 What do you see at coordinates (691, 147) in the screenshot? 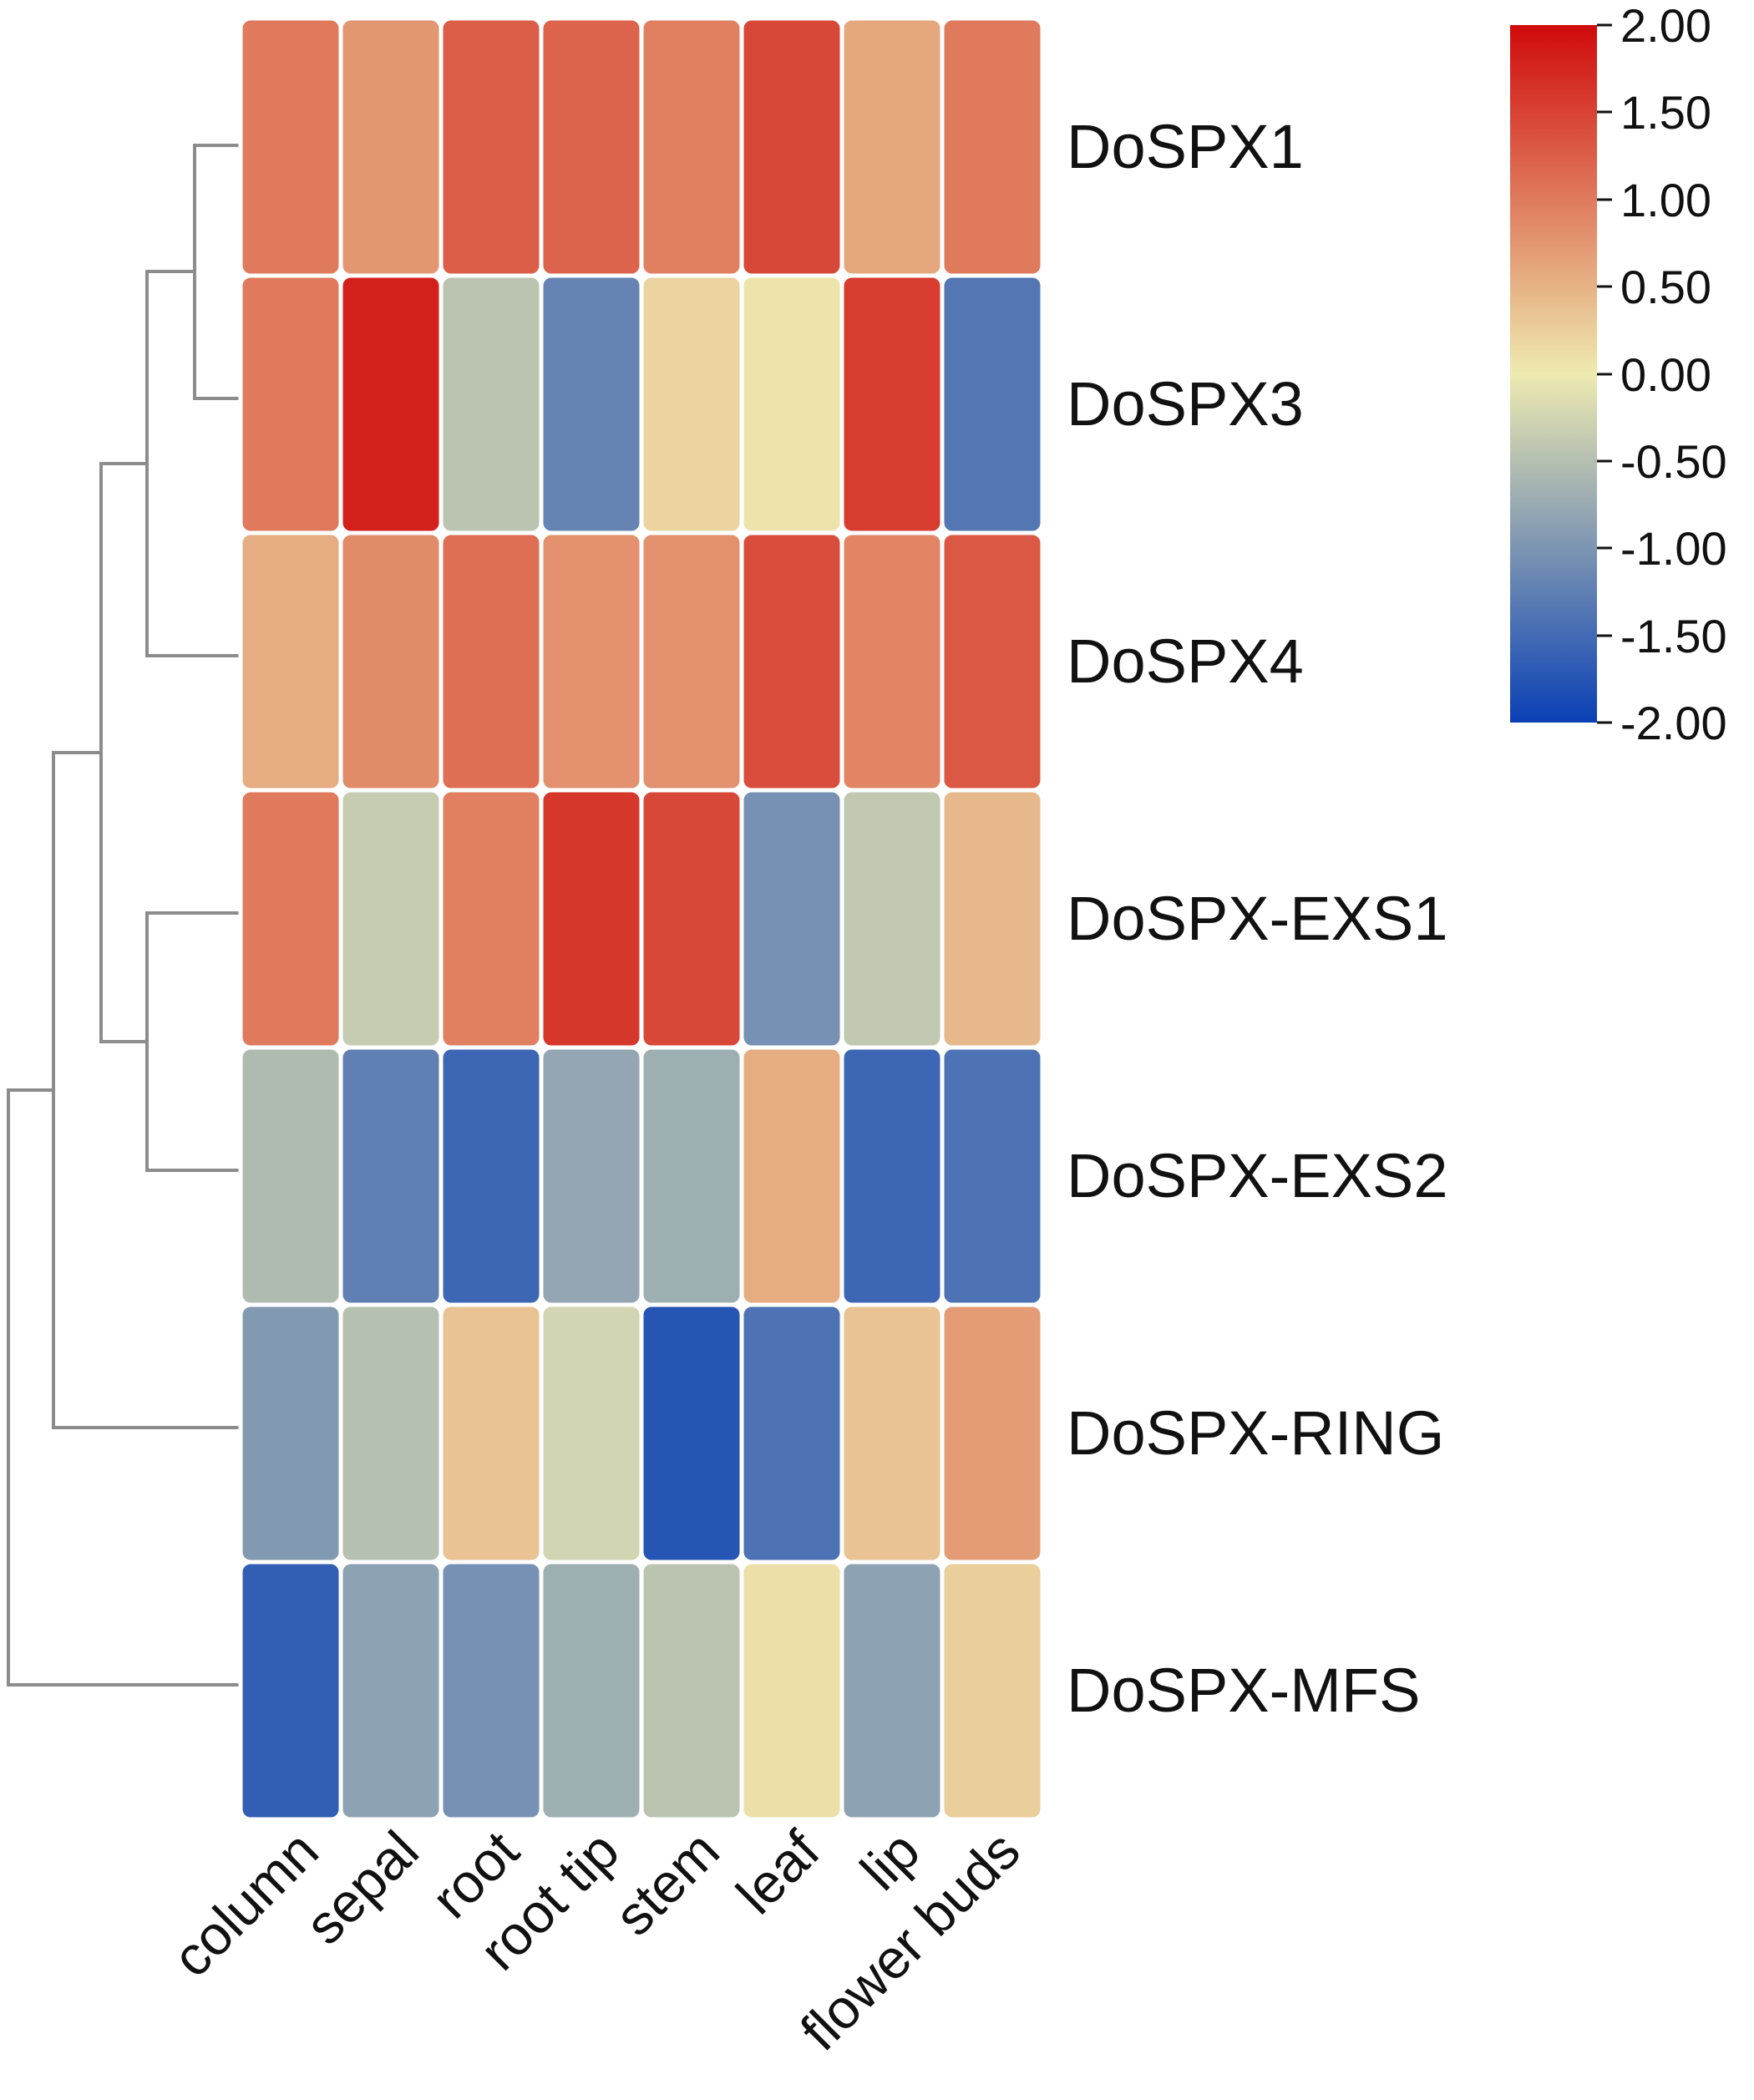
I see `heatmap-cell-dospx1-stem` at bounding box center [691, 147].